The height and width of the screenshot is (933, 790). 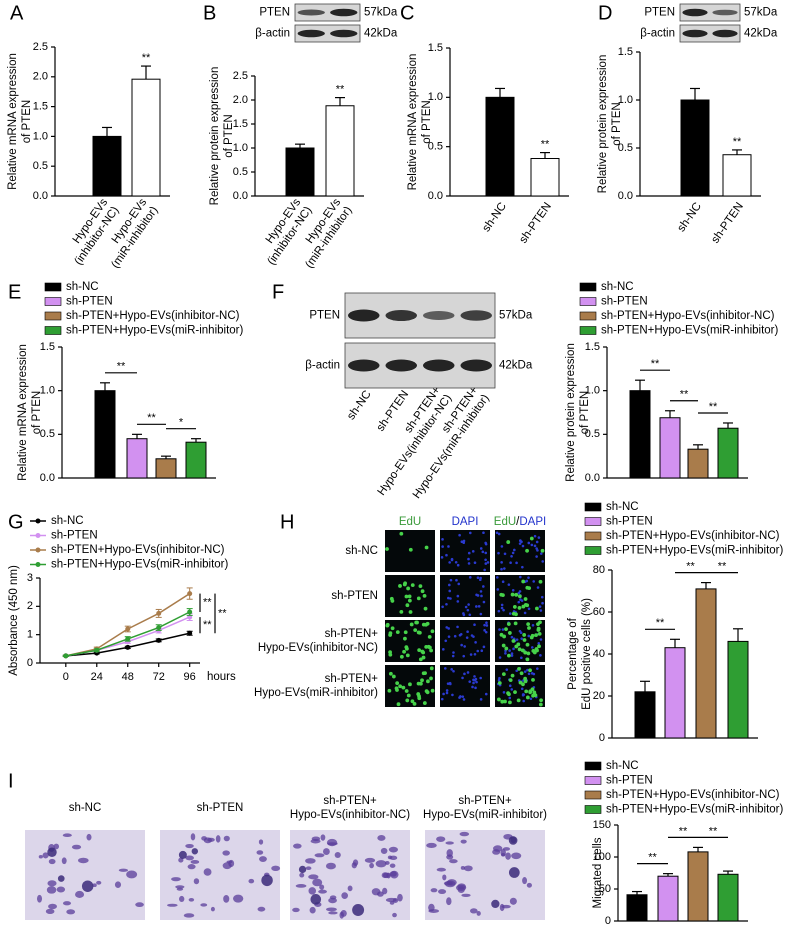 What do you see at coordinates (476, 365) in the screenshot?
I see `blot-band` at bounding box center [476, 365].